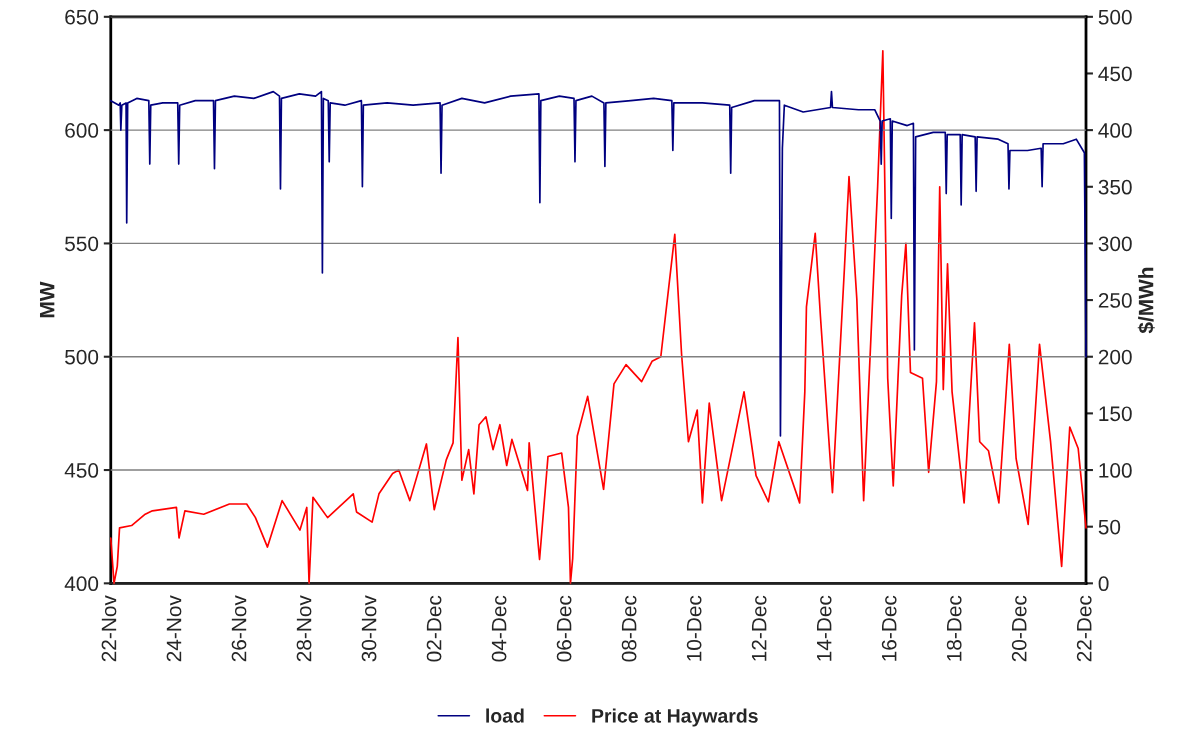  Describe the element at coordinates (434, 628) in the screenshot. I see `x-tick-label: 02-Dec` at that location.